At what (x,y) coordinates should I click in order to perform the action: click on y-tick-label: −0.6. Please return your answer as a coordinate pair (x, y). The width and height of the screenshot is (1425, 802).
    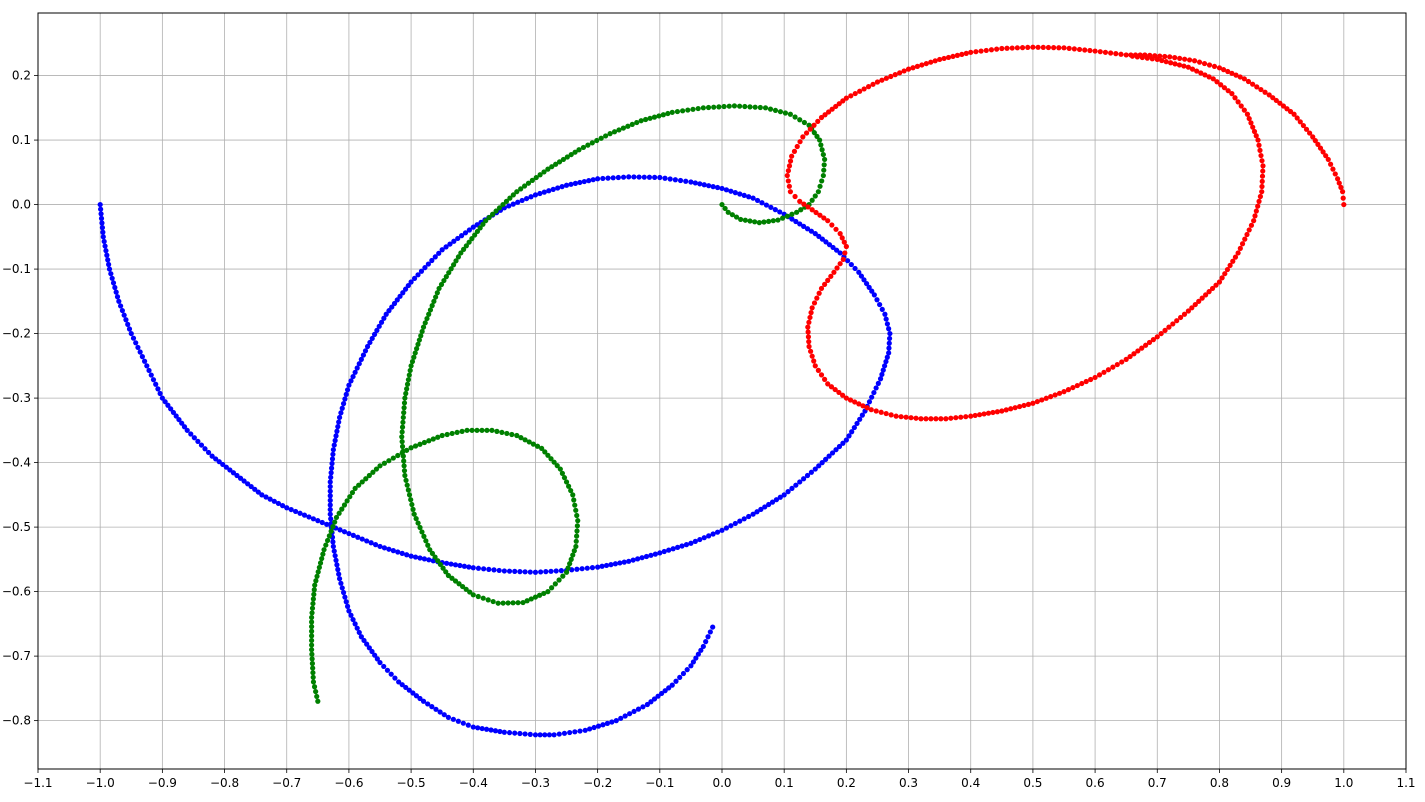
    Looking at the image, I should click on (16, 592).